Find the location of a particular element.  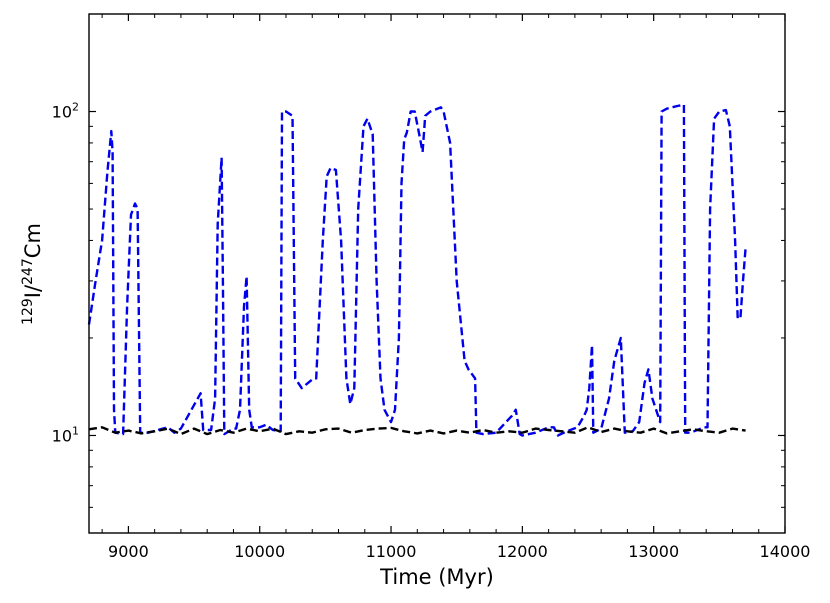

y-tick-label: 10¹ is located at coordinates (65, 434).